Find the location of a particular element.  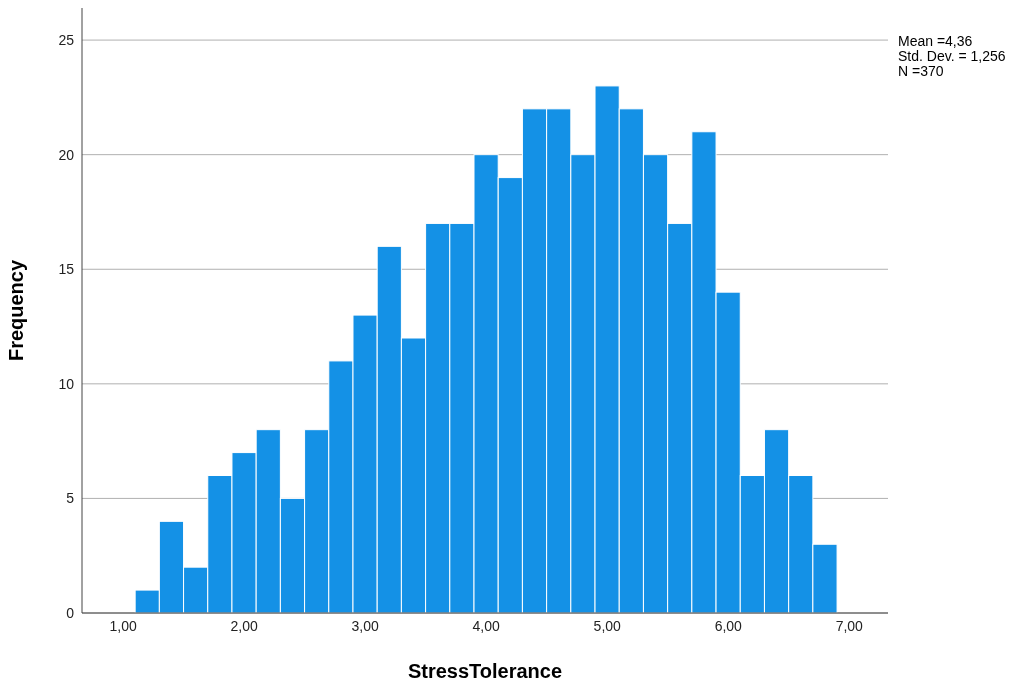

text: N =370 is located at coordinates (921, 71).